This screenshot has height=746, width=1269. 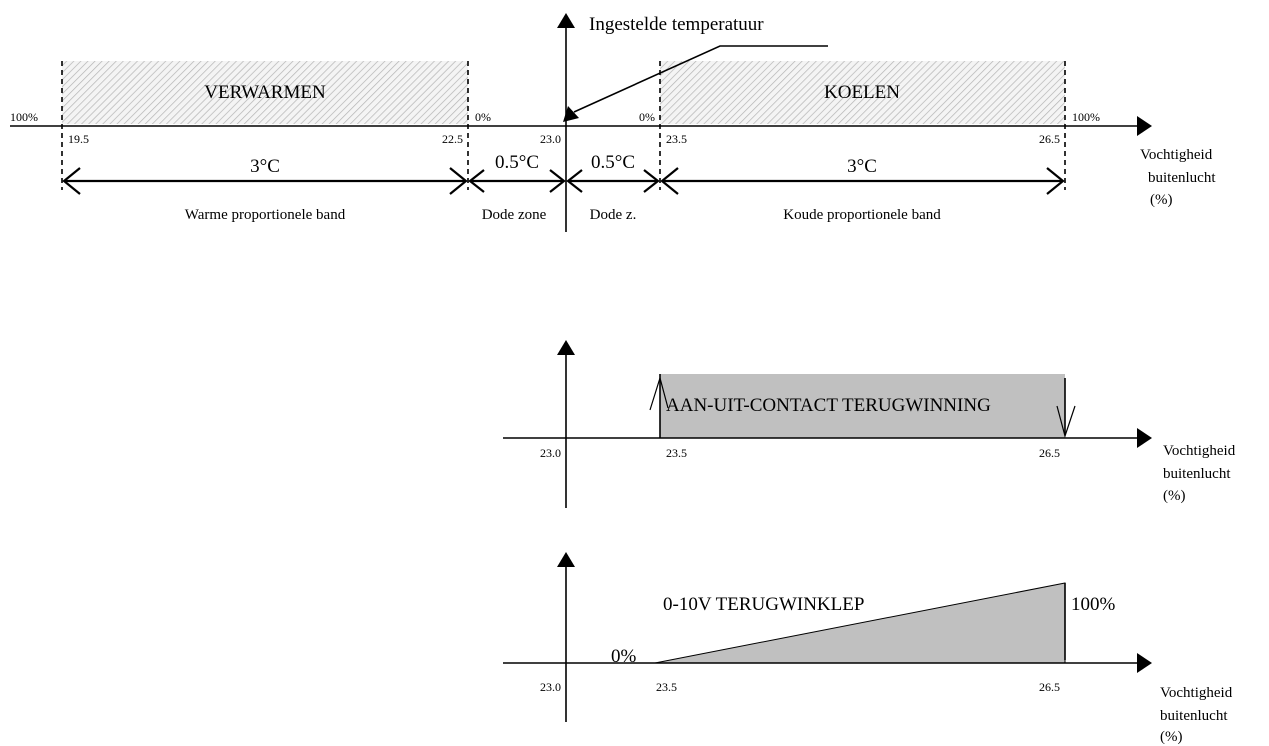 I want to click on bottom-x-axis-arrowhead, so click(x=1144, y=663).